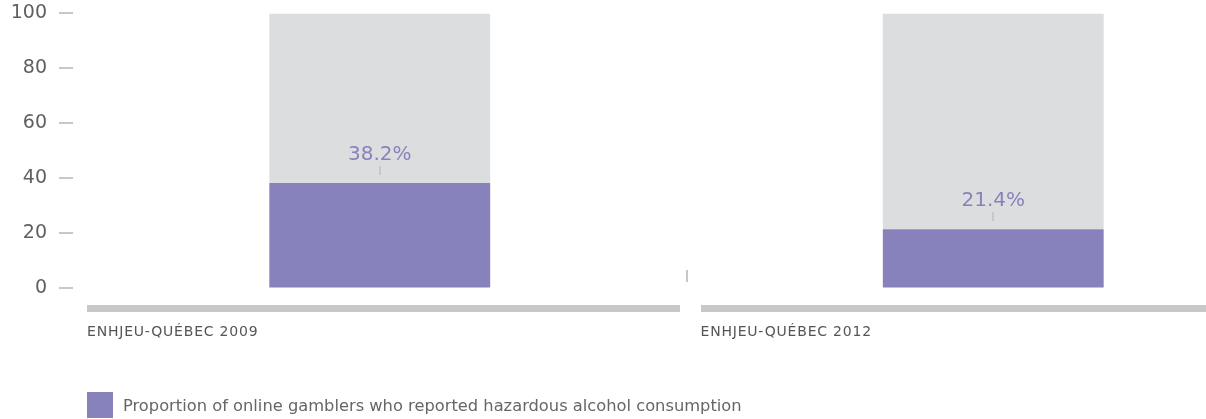  Describe the element at coordinates (432, 405) in the screenshot. I see `legend-label: Proportion of online gamblers who reported hazardous alcohol consumption` at that location.